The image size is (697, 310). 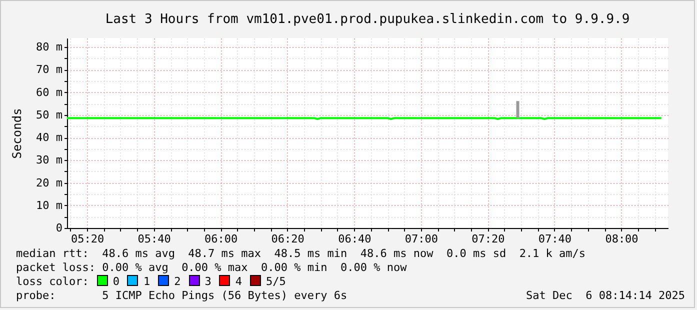 What do you see at coordinates (154, 239) in the screenshot?
I see `x-tick-label: 05:40` at bounding box center [154, 239].